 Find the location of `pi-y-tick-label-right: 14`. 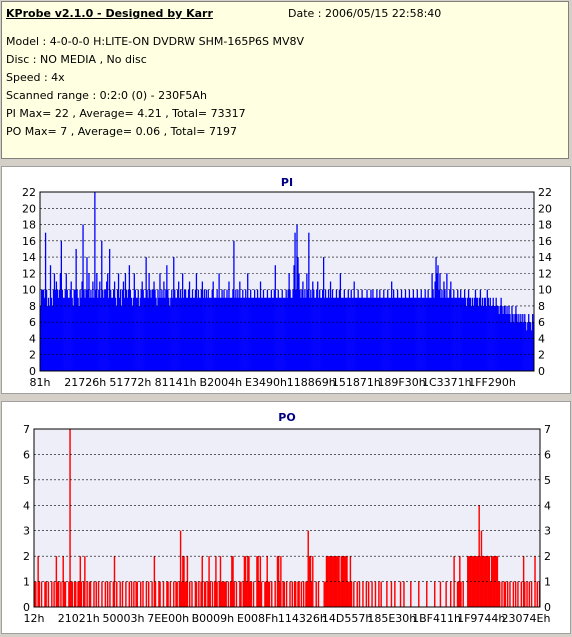

pi-y-tick-label-right: 14 is located at coordinates (545, 257).